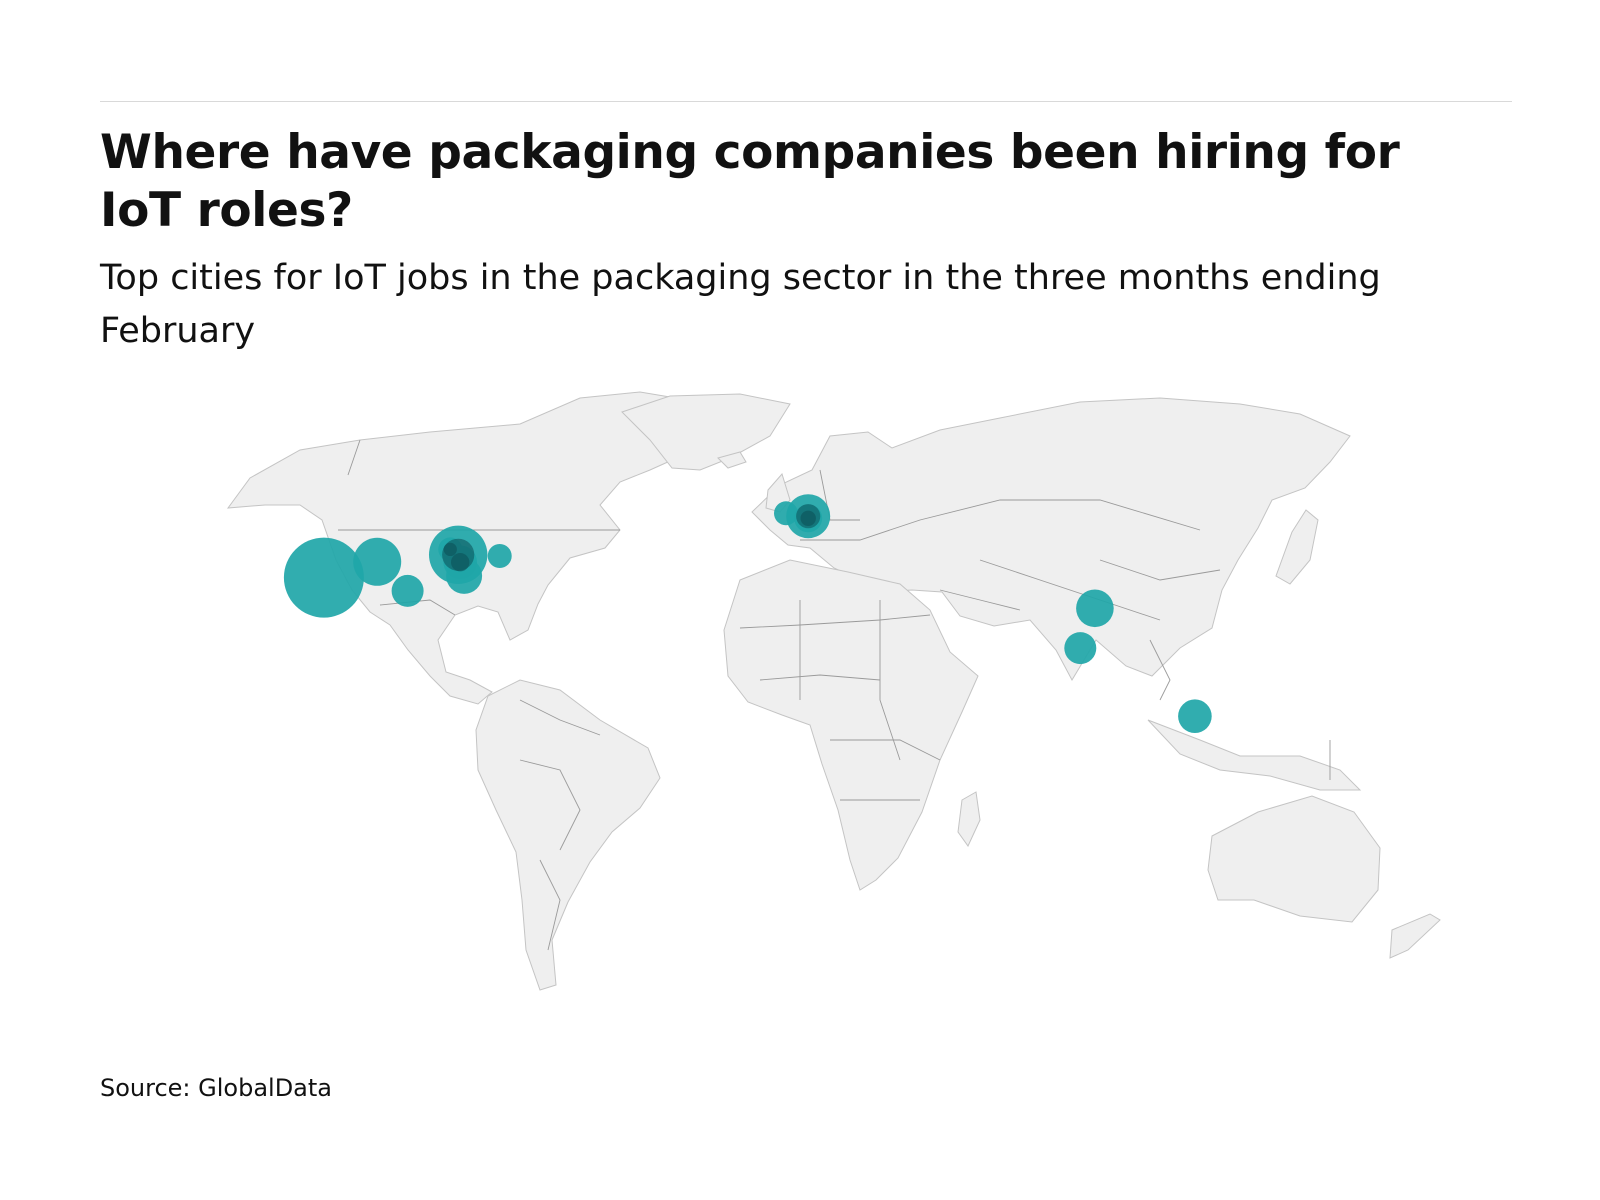  What do you see at coordinates (1294, 859) in the screenshot?
I see `landmass-australia` at bounding box center [1294, 859].